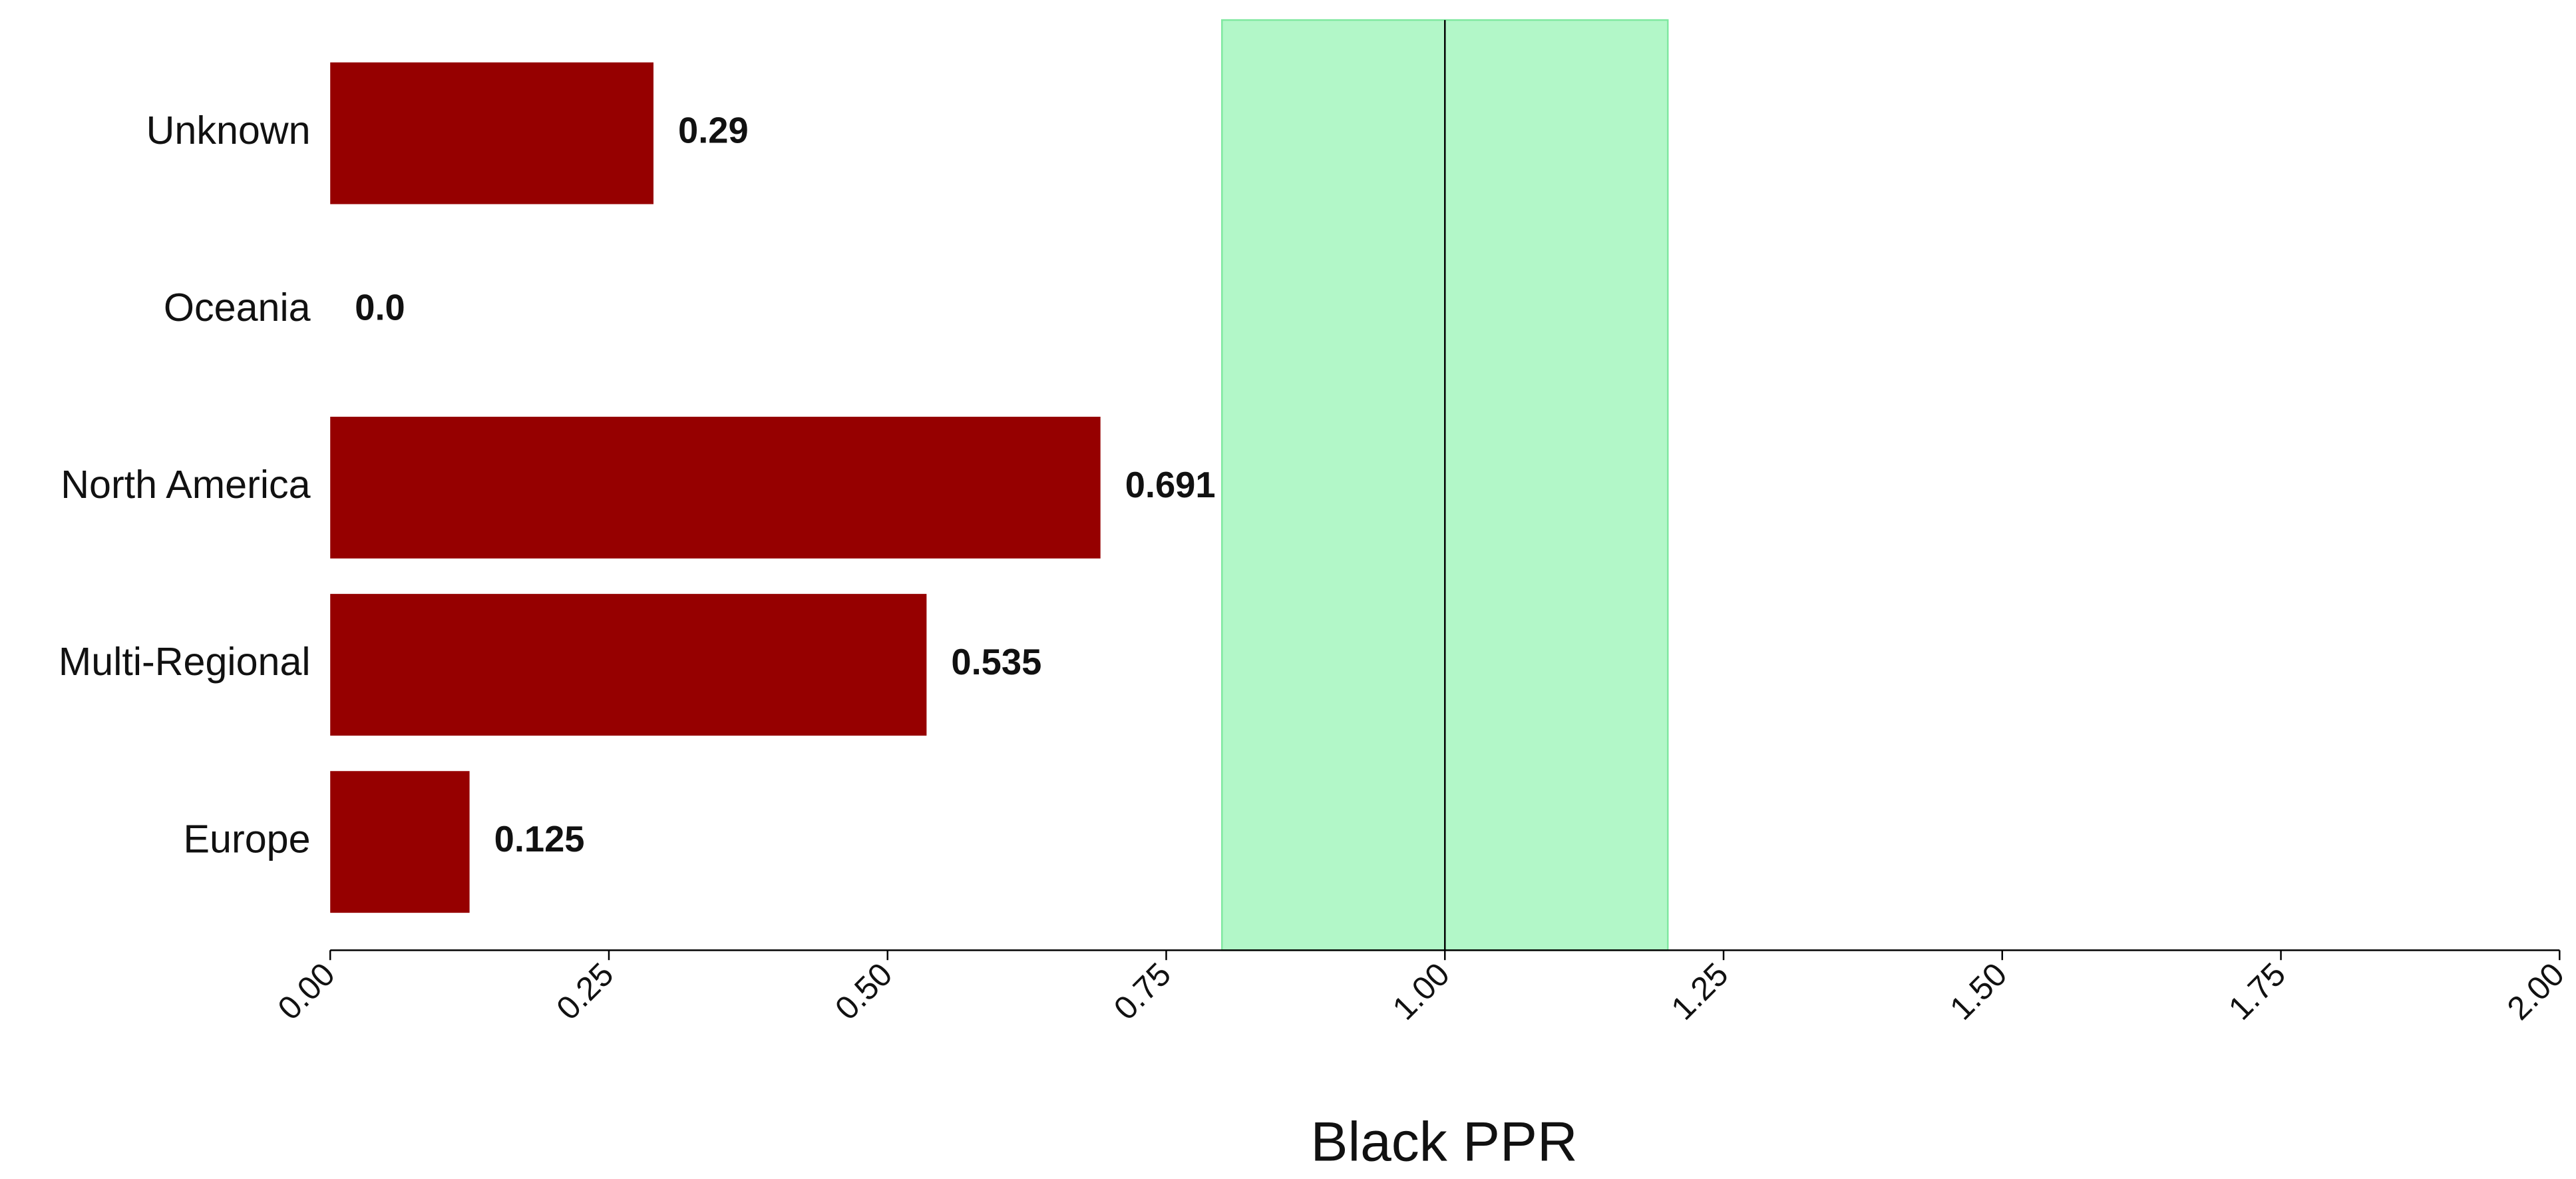 This screenshot has height=1179, width=2576. I want to click on value-label: 0.125, so click(540, 839).